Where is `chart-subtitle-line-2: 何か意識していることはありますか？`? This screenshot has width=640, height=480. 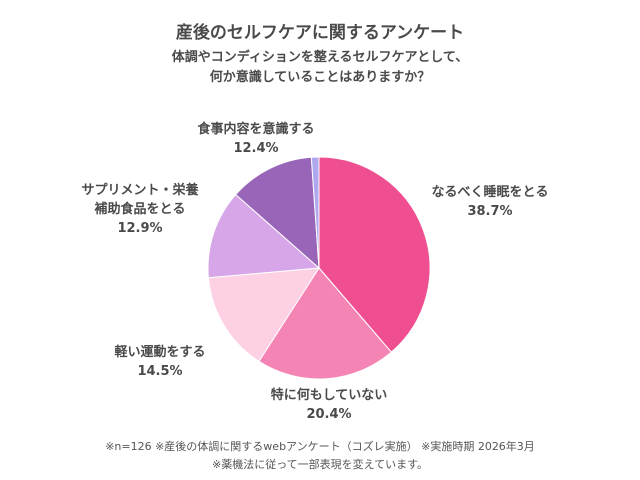 chart-subtitle-line-2: 何か意識していることはありますか？ is located at coordinates (320, 77).